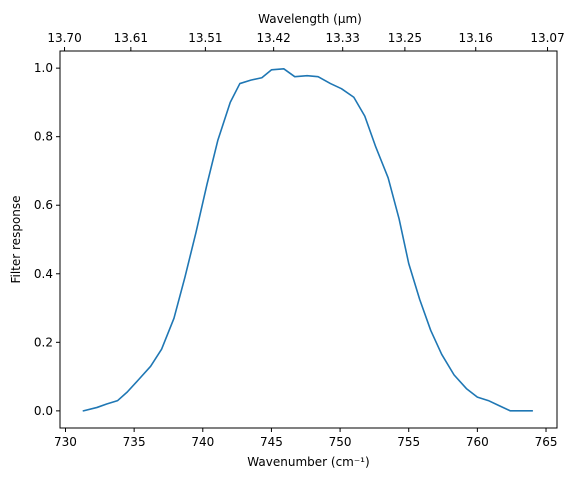 The width and height of the screenshot is (579, 480). What do you see at coordinates (310, 19) in the screenshot?
I see `top-axis-label: Wavelength (μm)` at bounding box center [310, 19].